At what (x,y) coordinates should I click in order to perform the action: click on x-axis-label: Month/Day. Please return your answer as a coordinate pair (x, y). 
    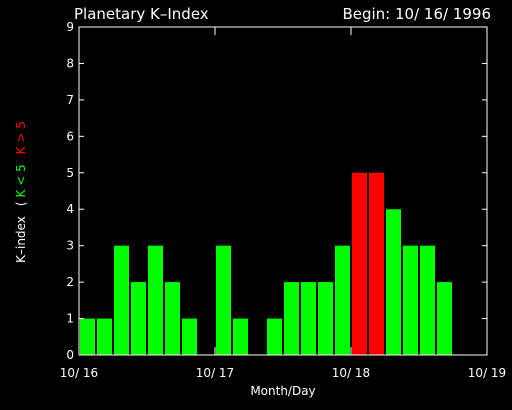
    Looking at the image, I should click on (282, 391).